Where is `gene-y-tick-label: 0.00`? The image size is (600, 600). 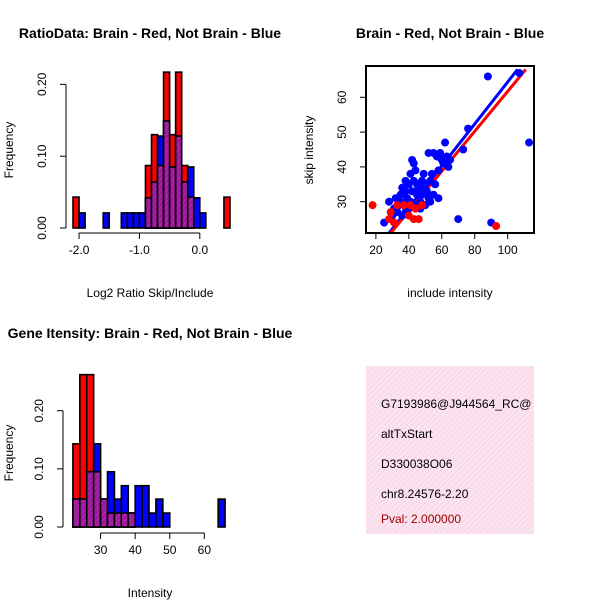 gene-y-tick-label: 0.00 is located at coordinates (39, 527).